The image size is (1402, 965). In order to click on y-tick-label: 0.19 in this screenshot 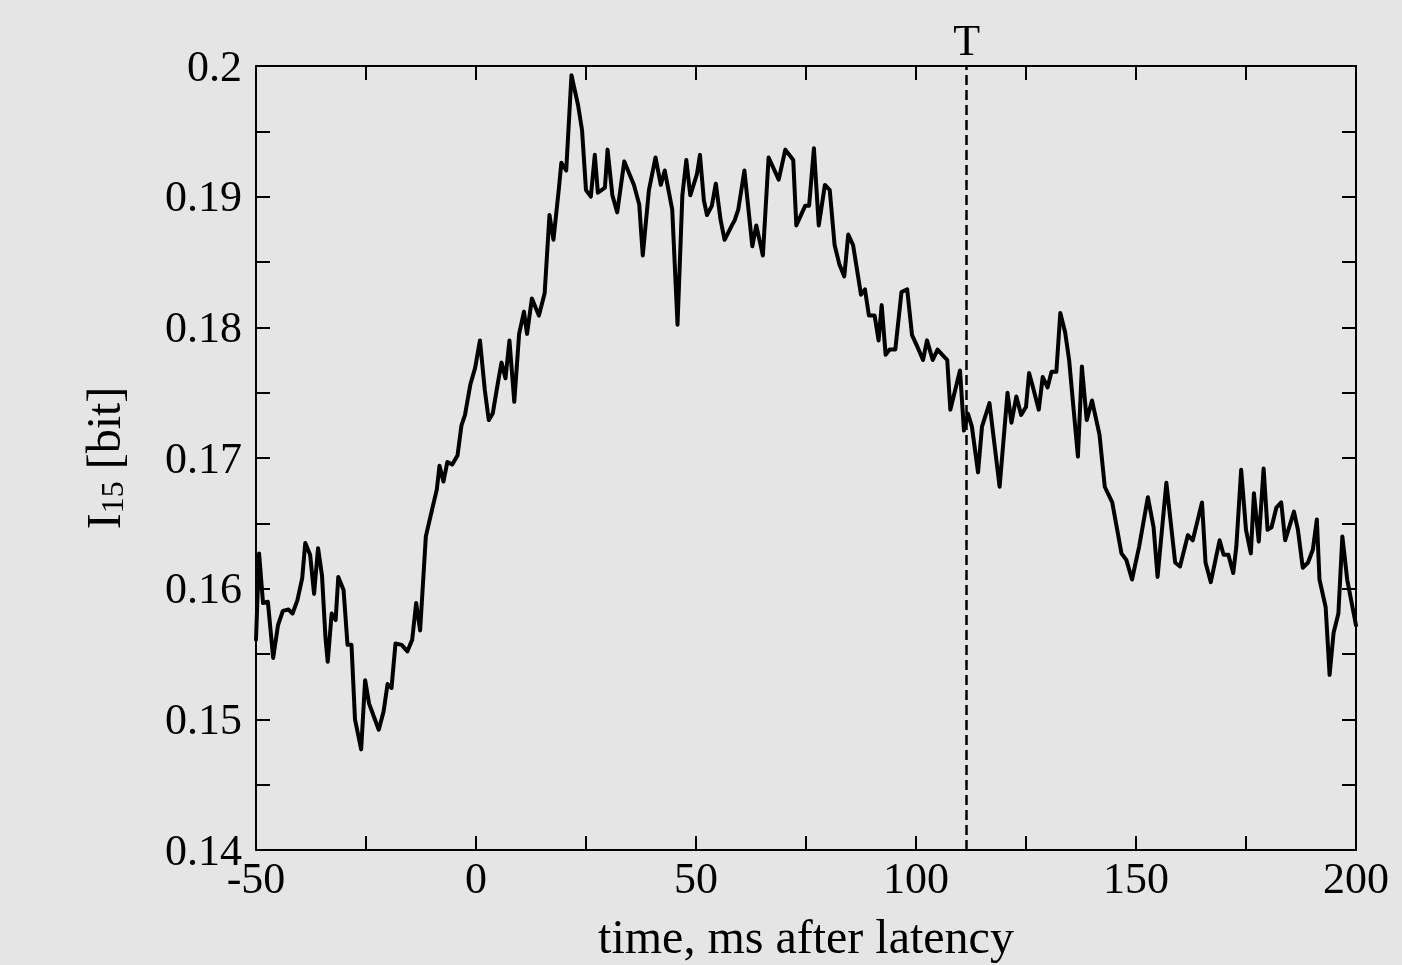, I will do `click(203, 197)`.